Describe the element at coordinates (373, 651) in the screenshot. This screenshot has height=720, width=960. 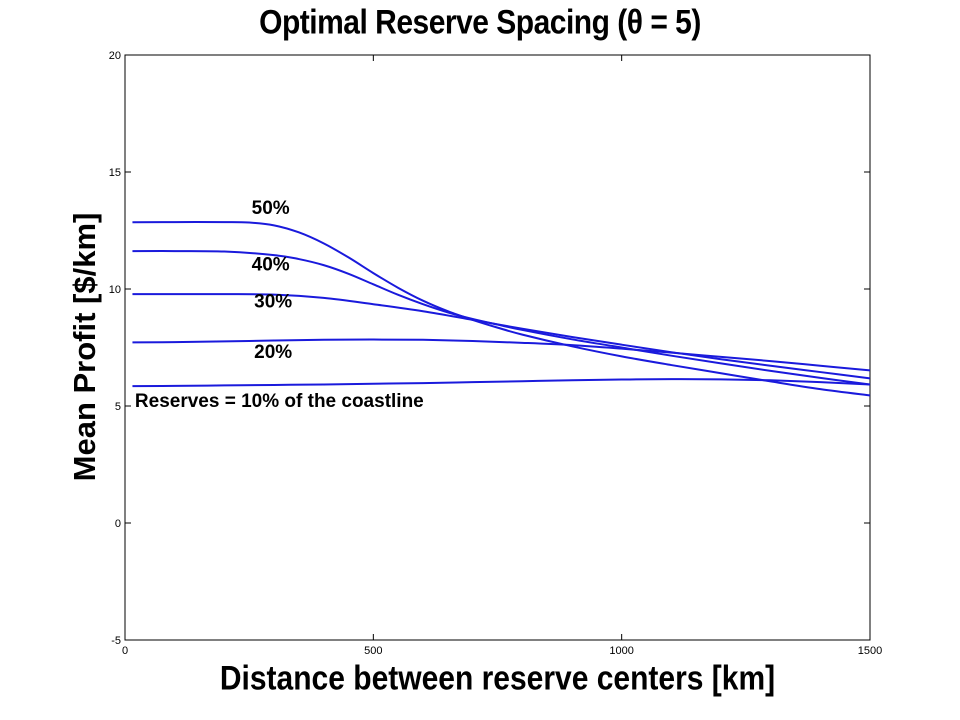
I see `x-tick-label: 500` at that location.